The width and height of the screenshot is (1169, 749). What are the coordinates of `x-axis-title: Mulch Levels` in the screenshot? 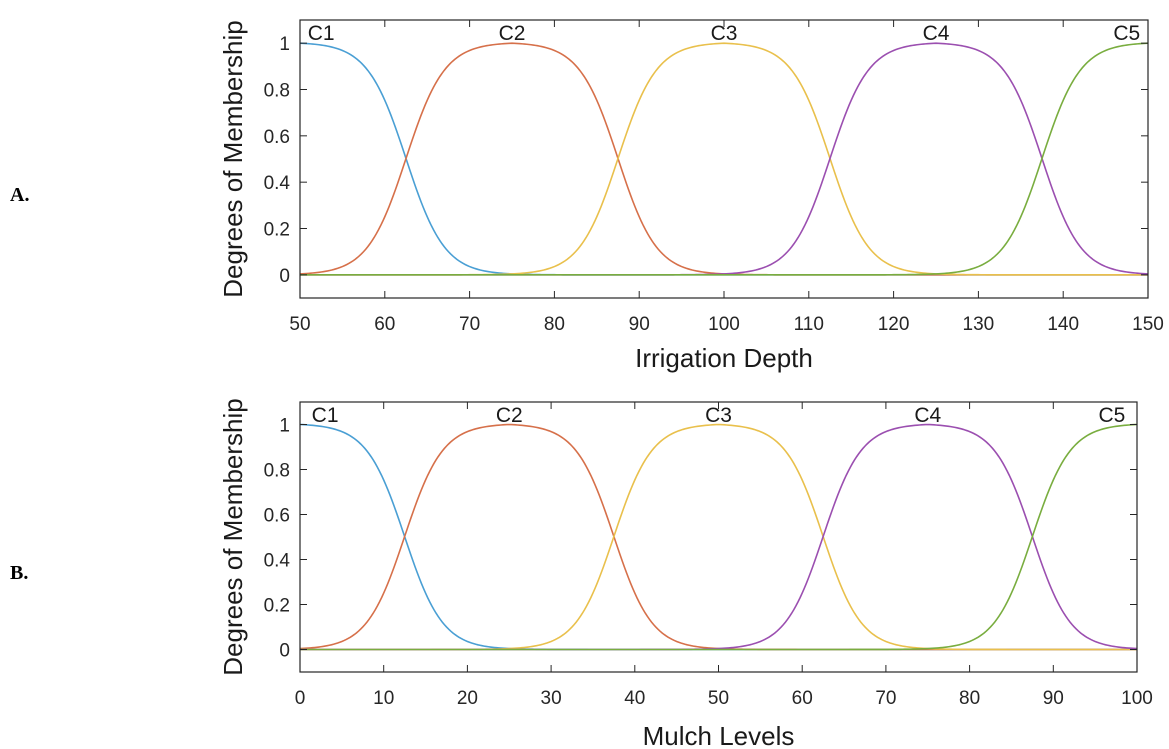 It's located at (719, 735).